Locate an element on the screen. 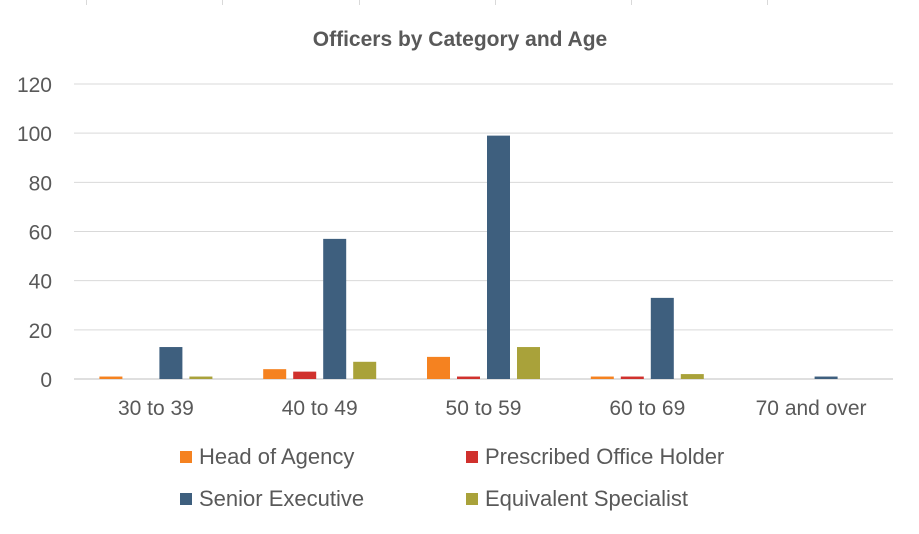 The height and width of the screenshot is (534, 919). legend-item-senior-executive: Senior Executive is located at coordinates (272, 499).